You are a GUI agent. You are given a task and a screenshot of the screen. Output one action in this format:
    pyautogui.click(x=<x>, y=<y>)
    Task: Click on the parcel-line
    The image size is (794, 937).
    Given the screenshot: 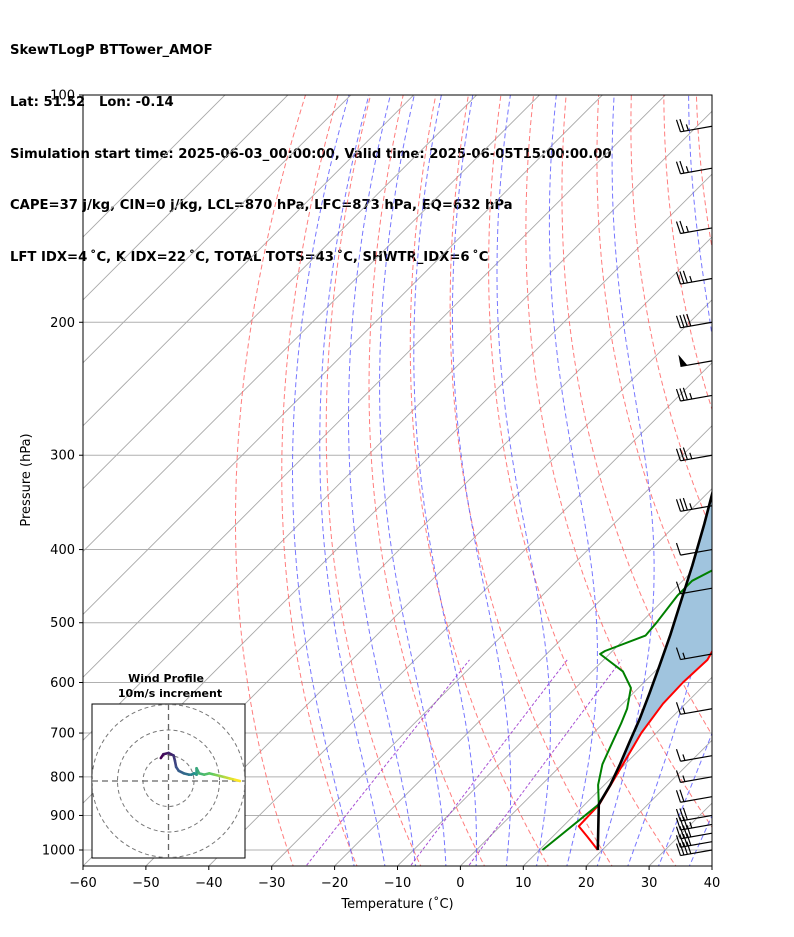 What is the action you would take?
    pyautogui.click(x=654, y=670)
    